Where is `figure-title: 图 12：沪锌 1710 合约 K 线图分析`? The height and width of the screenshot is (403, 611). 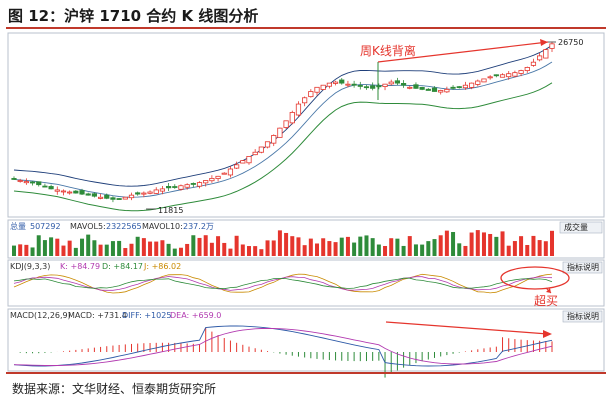 figure-title: 图 12：沪锌 1710 合约 K 线图分析 is located at coordinates (133, 16).